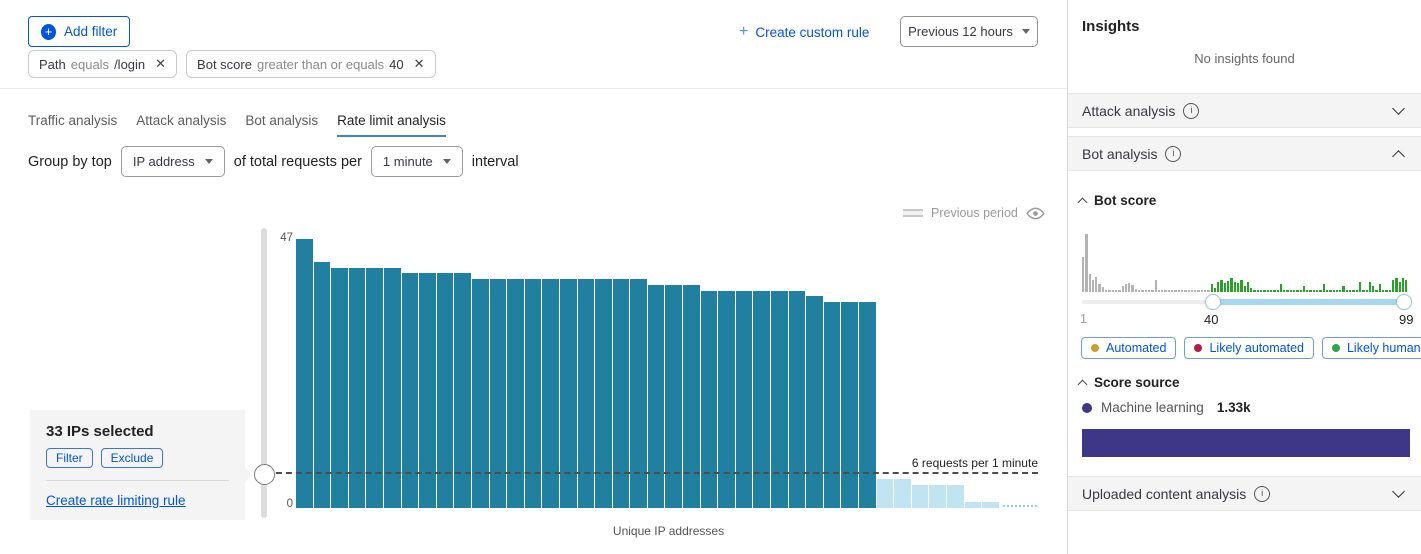 This screenshot has width=1421, height=554. Describe the element at coordinates (1312, 302) in the screenshot. I see `slider-selected-range` at that location.